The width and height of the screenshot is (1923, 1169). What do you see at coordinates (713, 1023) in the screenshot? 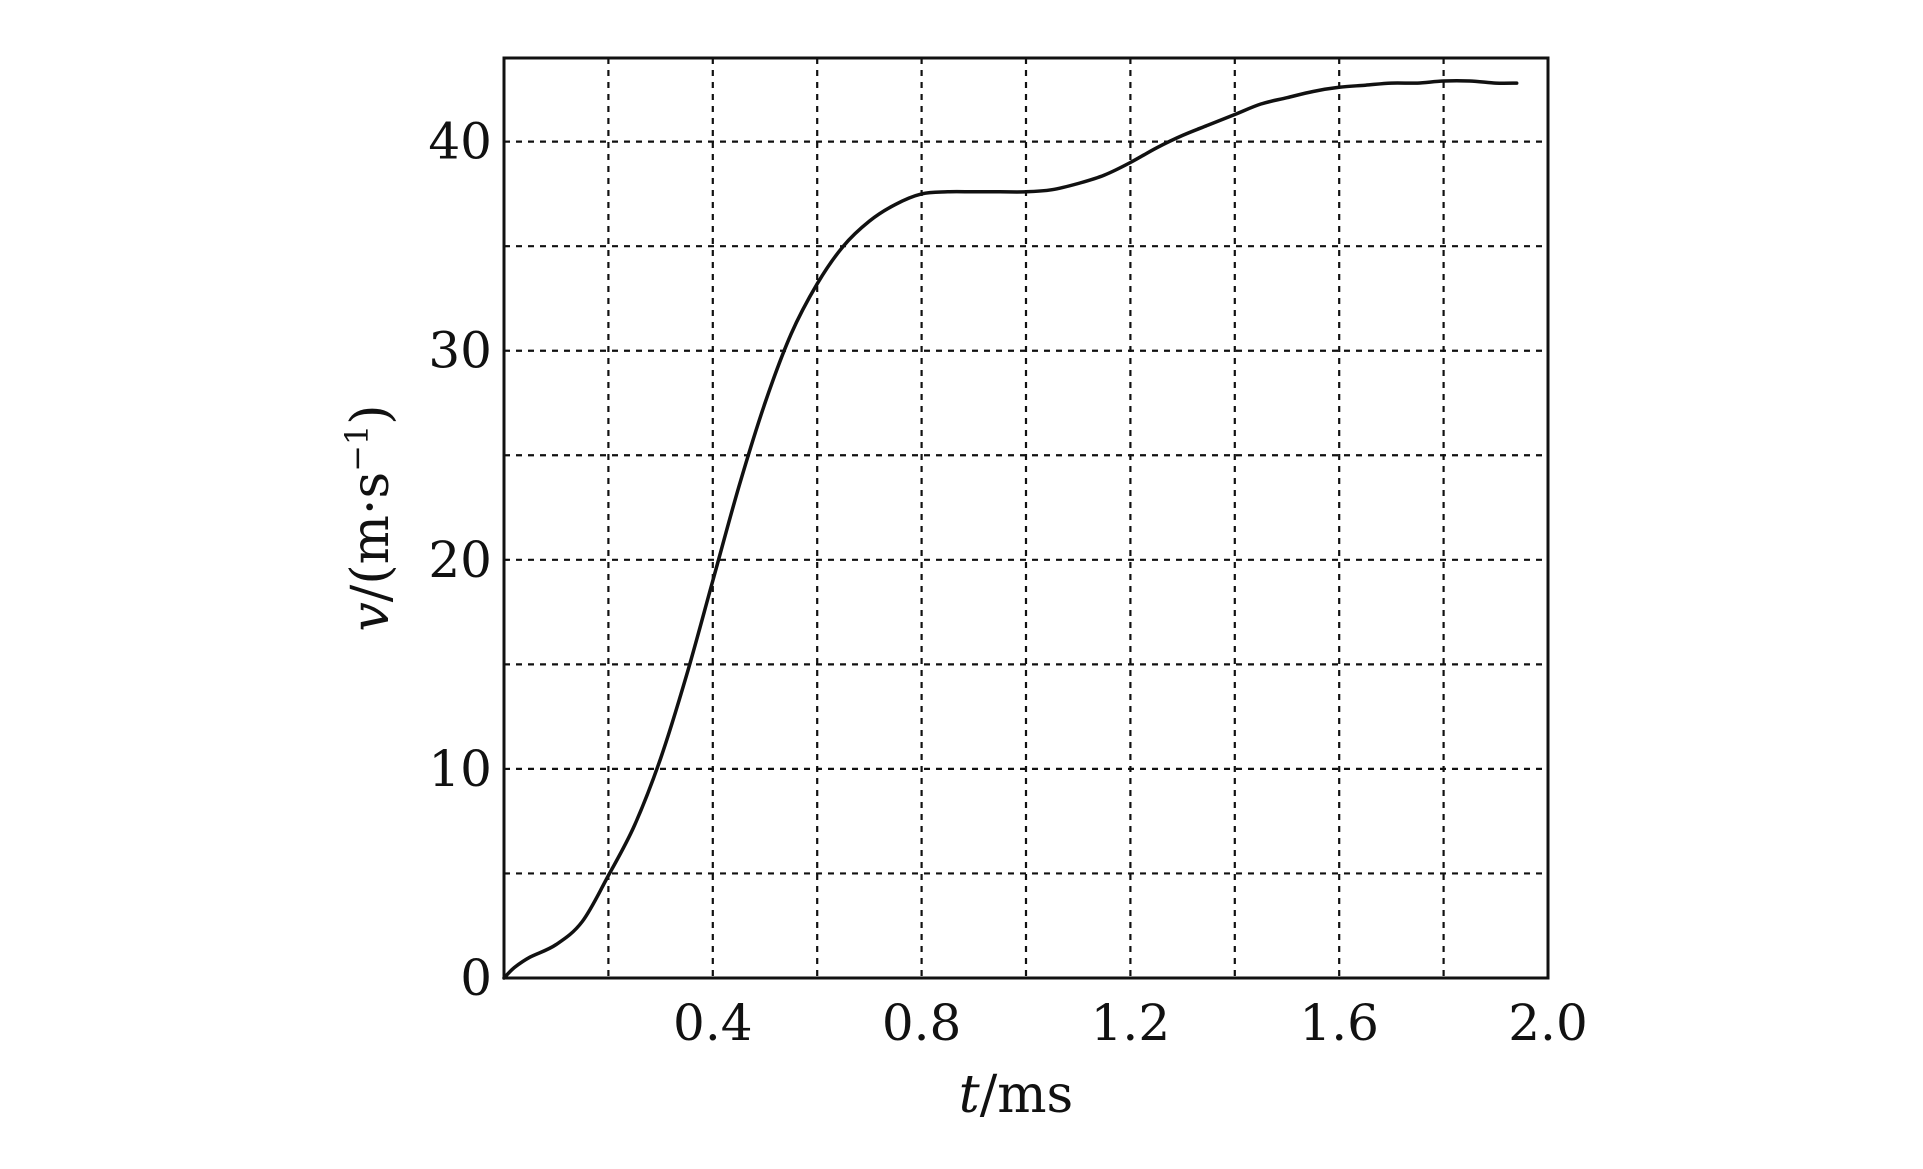
I see `x-tick-label: 0.4` at bounding box center [713, 1023].